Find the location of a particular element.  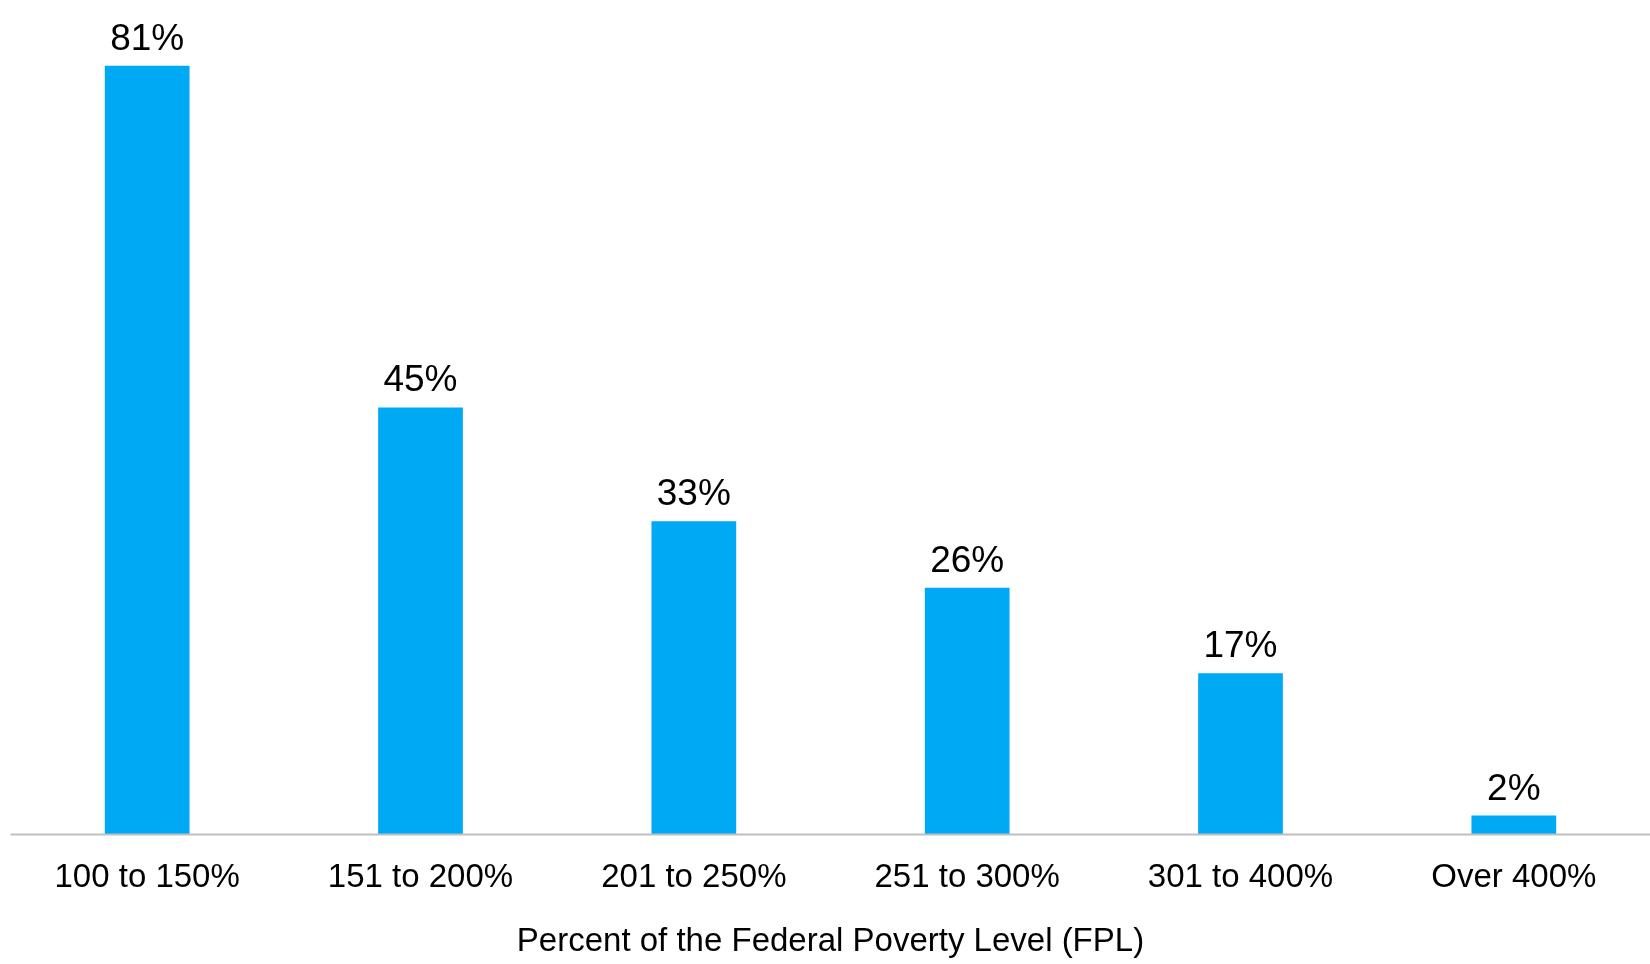

x-axis-title: Percent of the Federal Poverty Level (FPL) is located at coordinates (830, 939).